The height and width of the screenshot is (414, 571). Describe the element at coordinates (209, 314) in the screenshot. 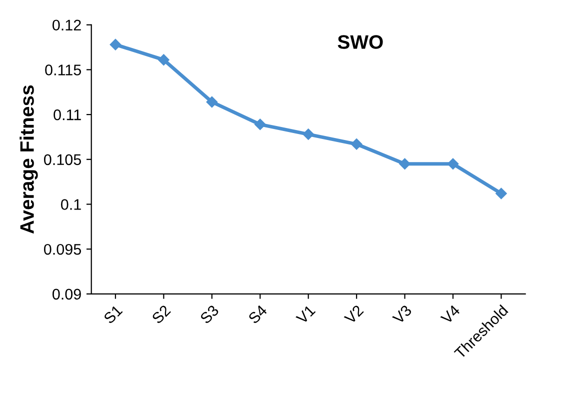

I see `x-tick-label: S3` at that location.